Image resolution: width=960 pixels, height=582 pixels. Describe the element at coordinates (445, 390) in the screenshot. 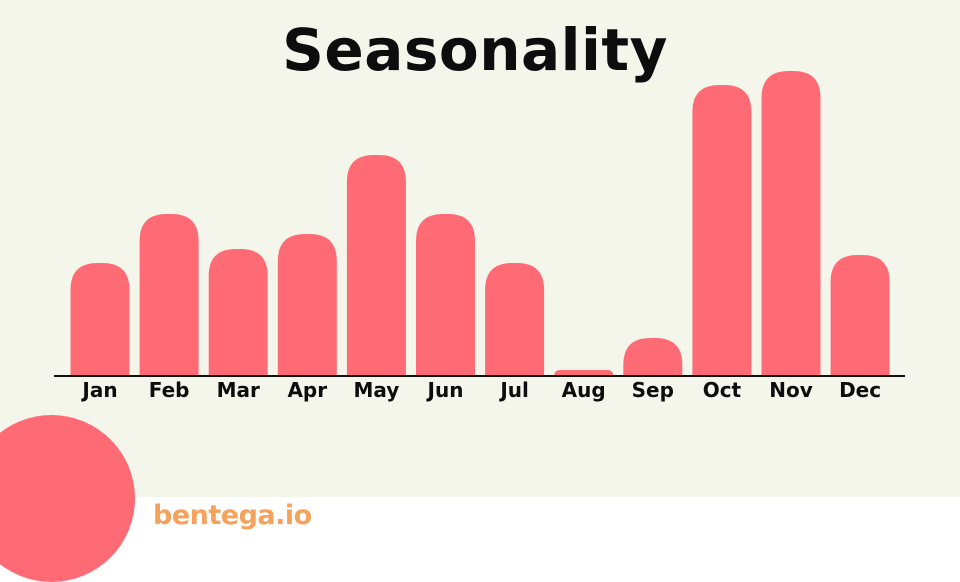

I see `x-tick-label-jun: Jun` at that location.